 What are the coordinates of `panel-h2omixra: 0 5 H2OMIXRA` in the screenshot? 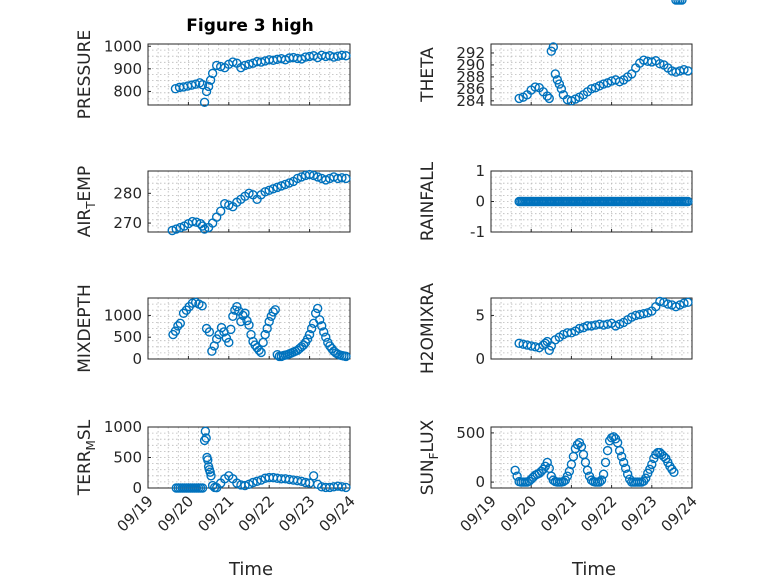 It's located at (555, 328).